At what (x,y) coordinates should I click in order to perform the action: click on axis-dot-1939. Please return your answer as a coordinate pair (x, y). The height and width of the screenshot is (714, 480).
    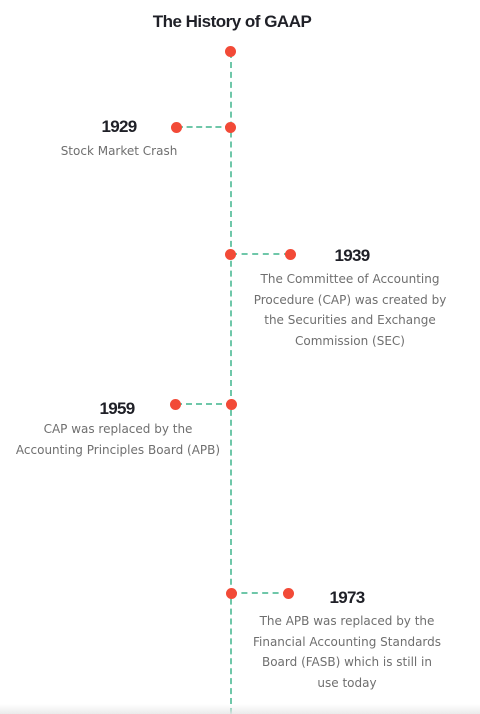
    Looking at the image, I should click on (230, 254).